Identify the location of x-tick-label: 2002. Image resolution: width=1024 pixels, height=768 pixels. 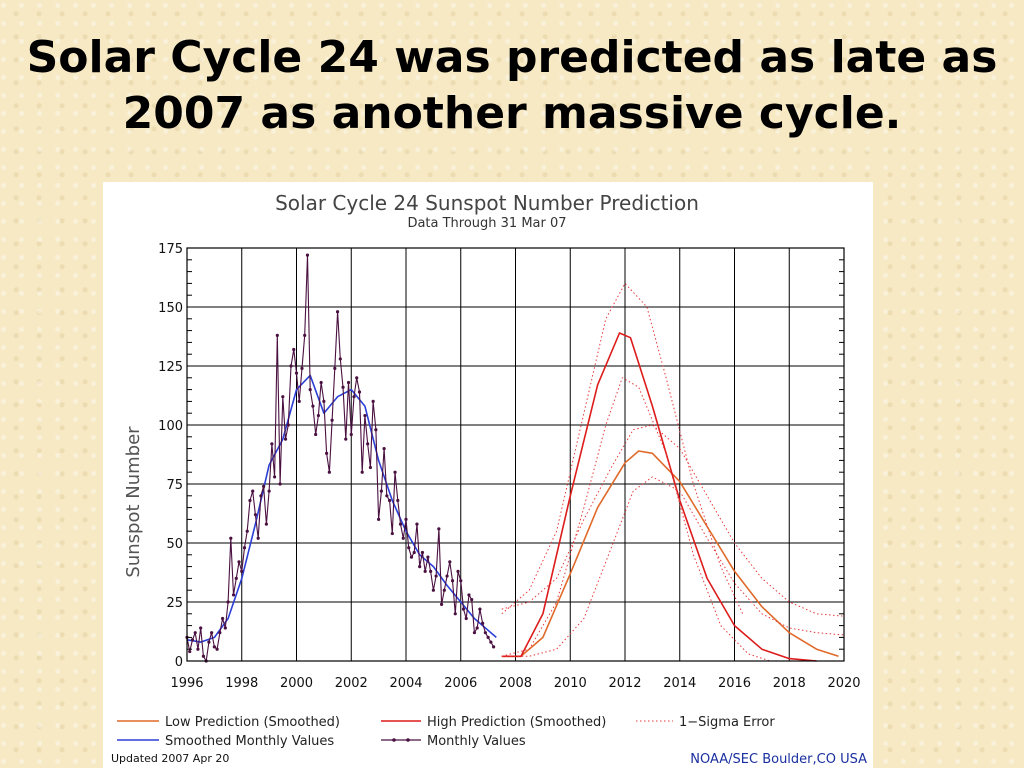
(351, 683).